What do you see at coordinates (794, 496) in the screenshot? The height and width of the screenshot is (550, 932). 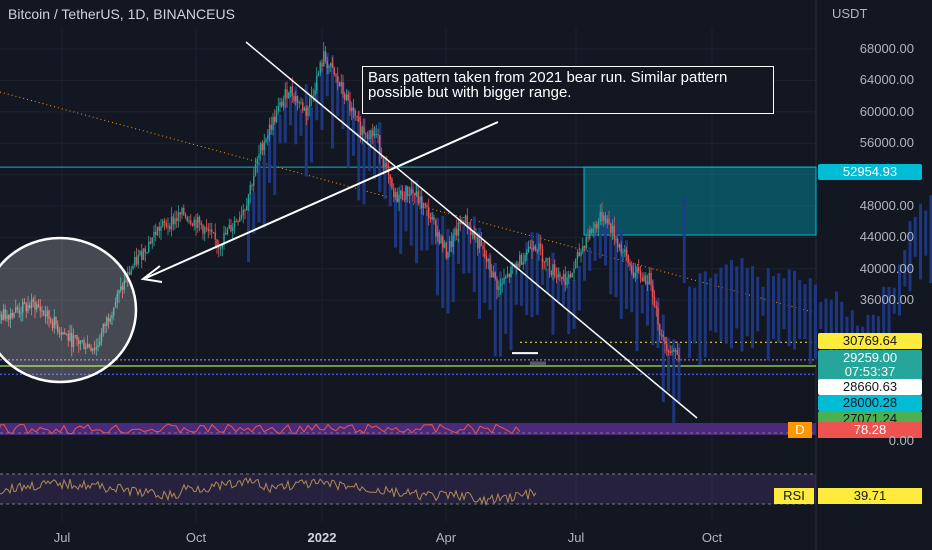 I see `rsi-label: RSI` at bounding box center [794, 496].